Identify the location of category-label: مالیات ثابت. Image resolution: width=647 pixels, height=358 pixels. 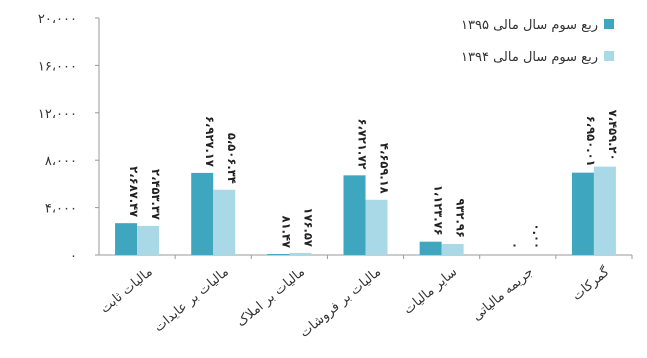
(127, 291).